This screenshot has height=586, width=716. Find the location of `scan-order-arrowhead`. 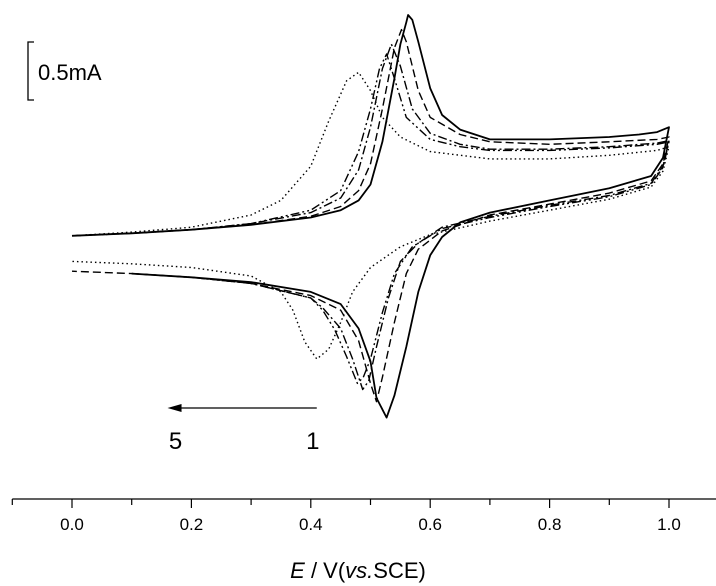

scan-order-arrowhead is located at coordinates (174, 408).